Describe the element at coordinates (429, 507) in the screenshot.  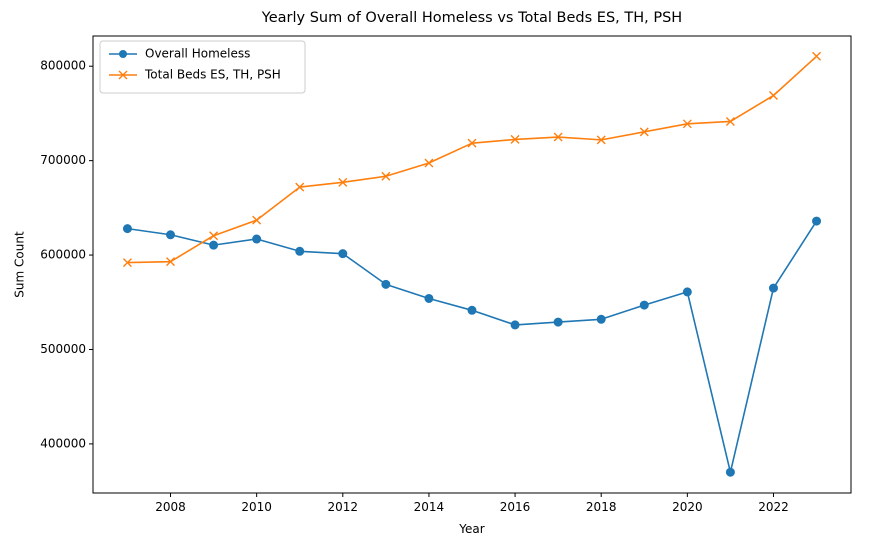
I see `x-tick-label: 2014` at that location.